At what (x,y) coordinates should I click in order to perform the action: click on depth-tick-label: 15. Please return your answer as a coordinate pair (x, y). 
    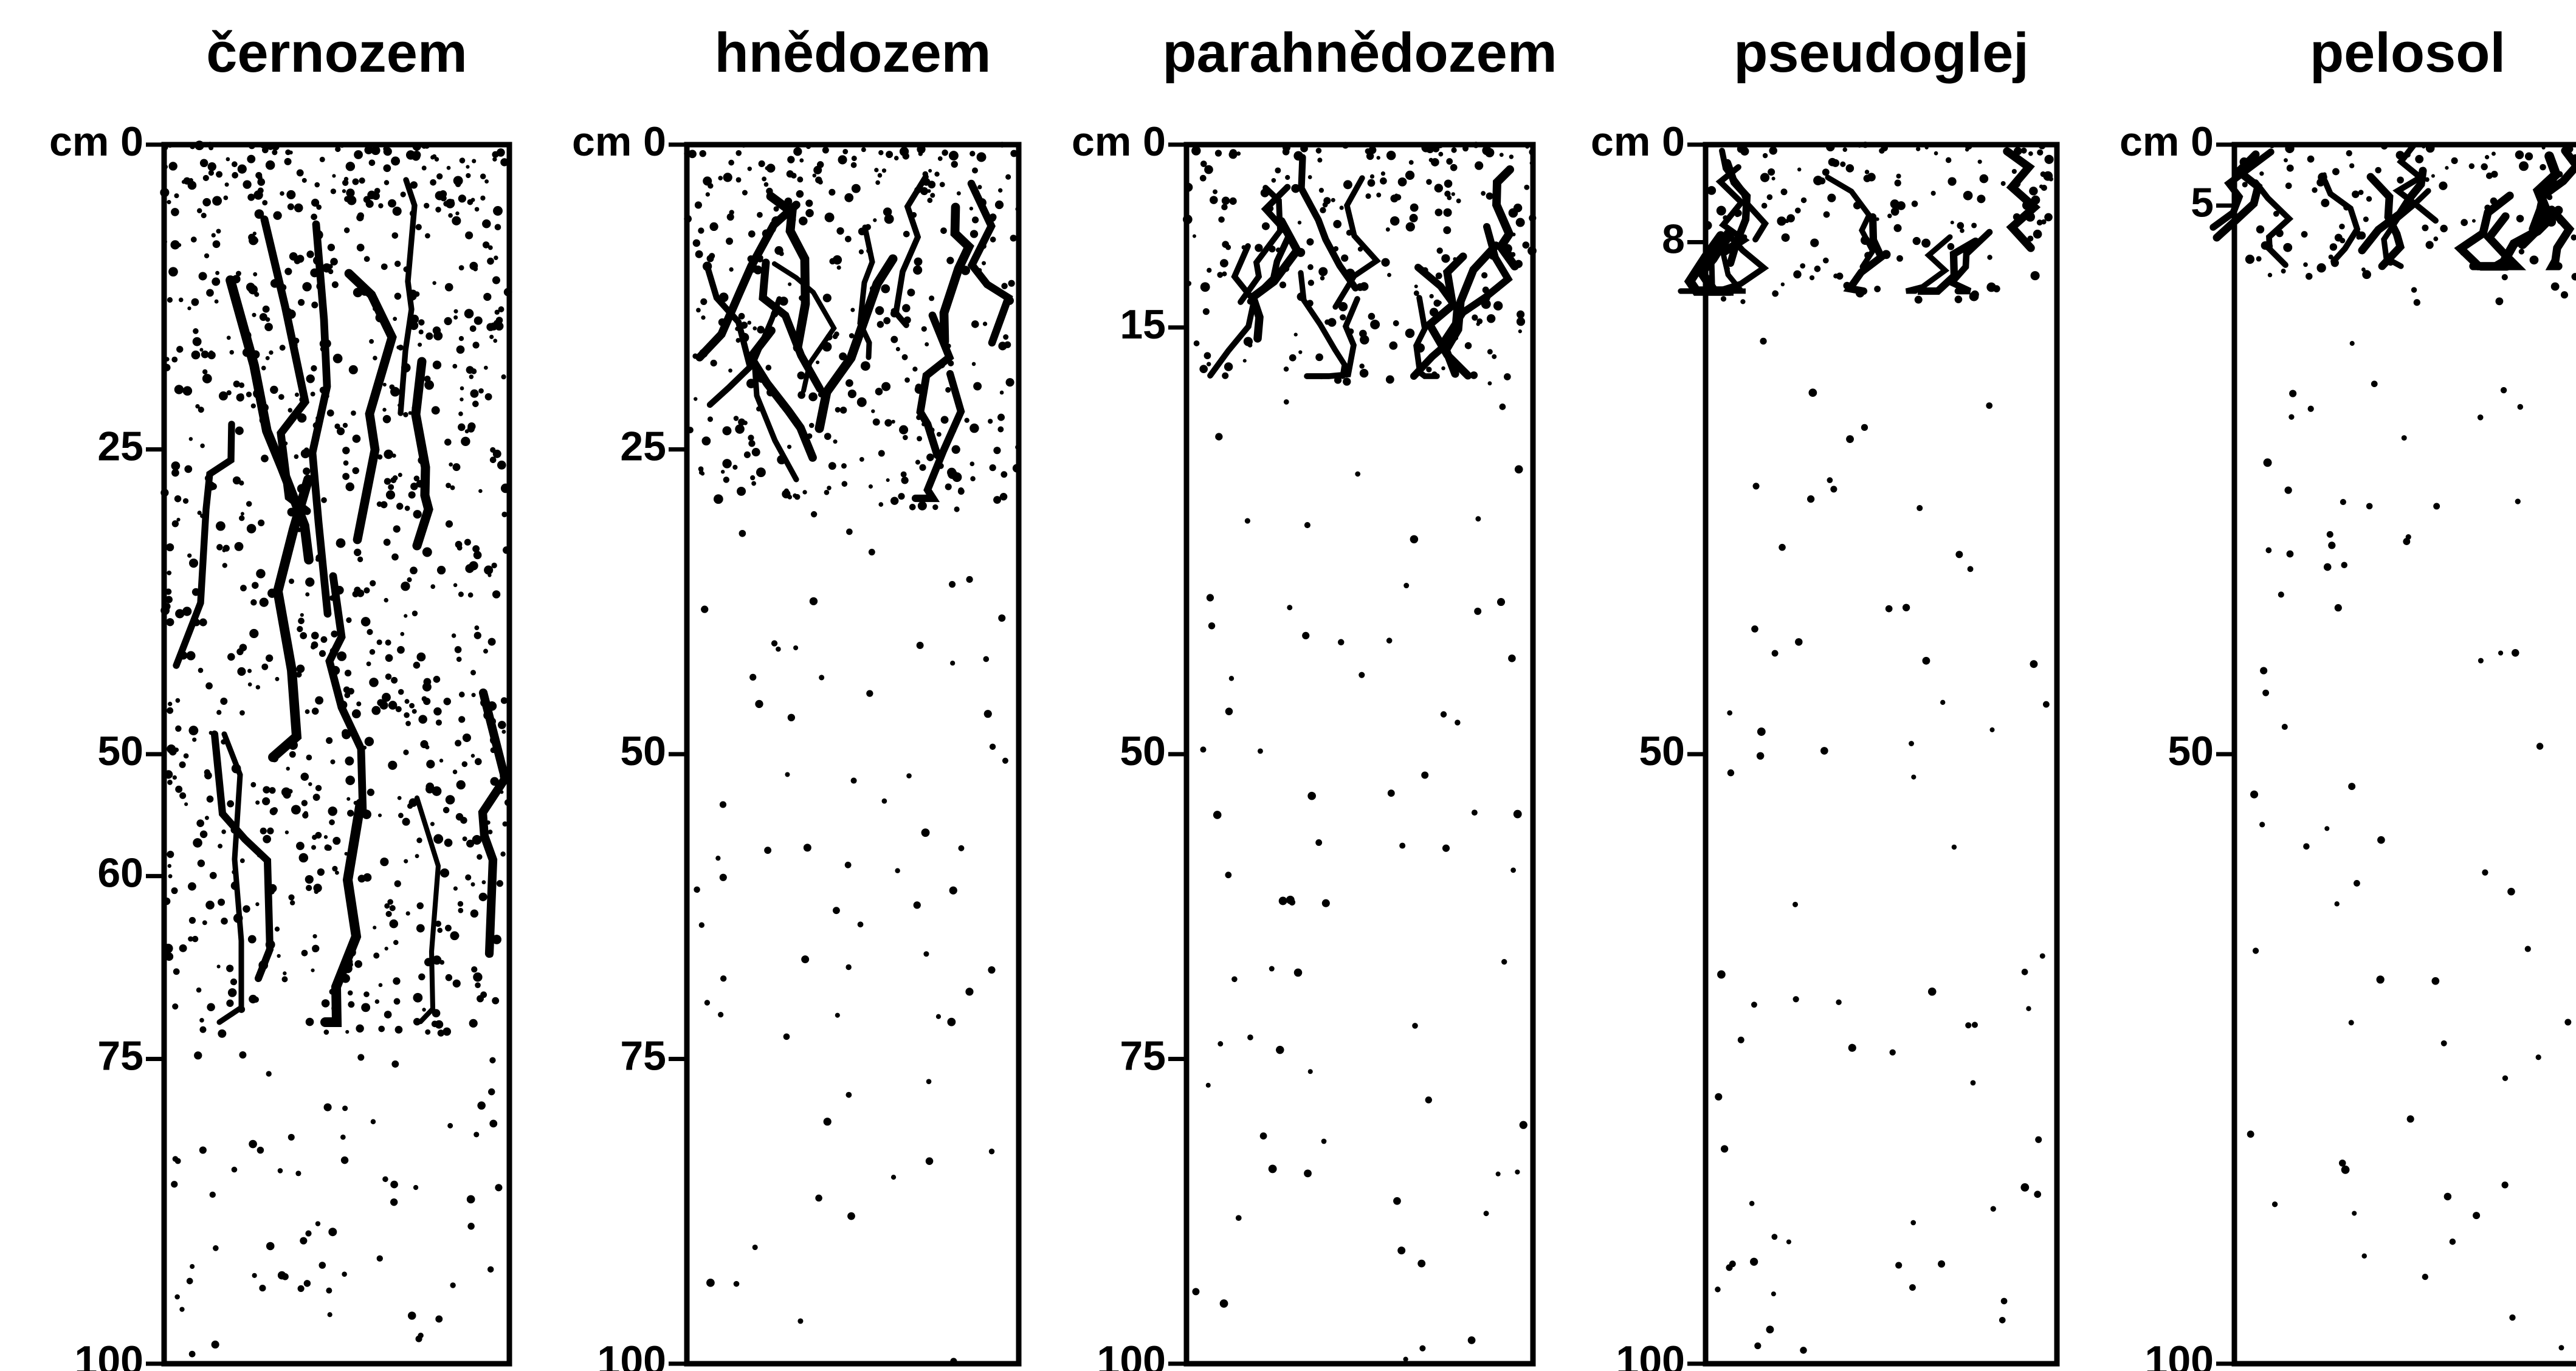
    Looking at the image, I should click on (1143, 324).